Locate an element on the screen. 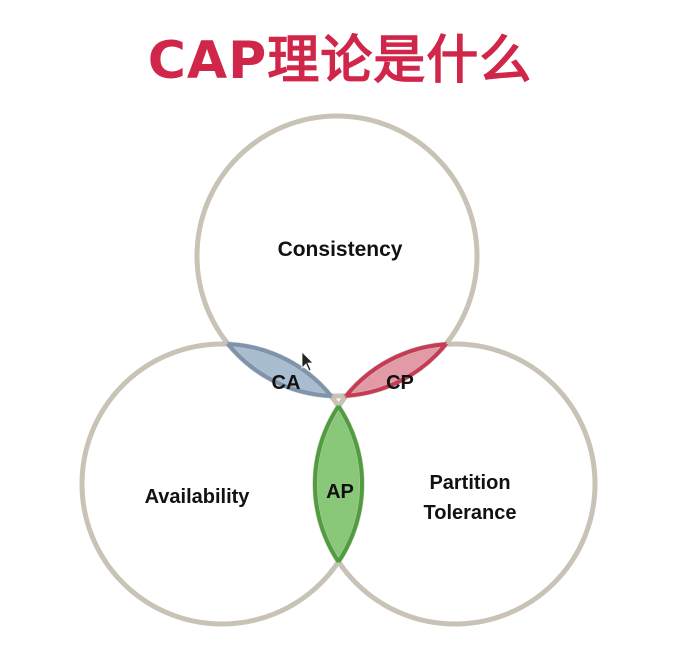 Image resolution: width=680 pixels, height=658 pixels. ca-label: CA is located at coordinates (286, 383).